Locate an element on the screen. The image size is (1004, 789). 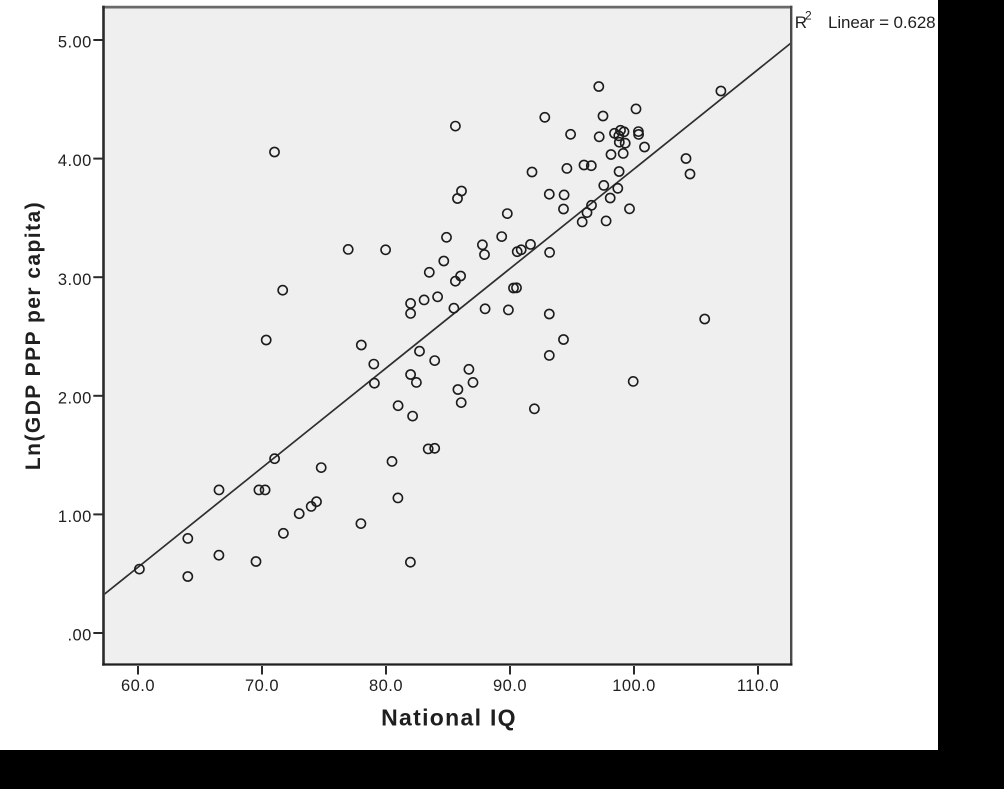
svg-text: 110.0 is located at coordinates (758, 686).